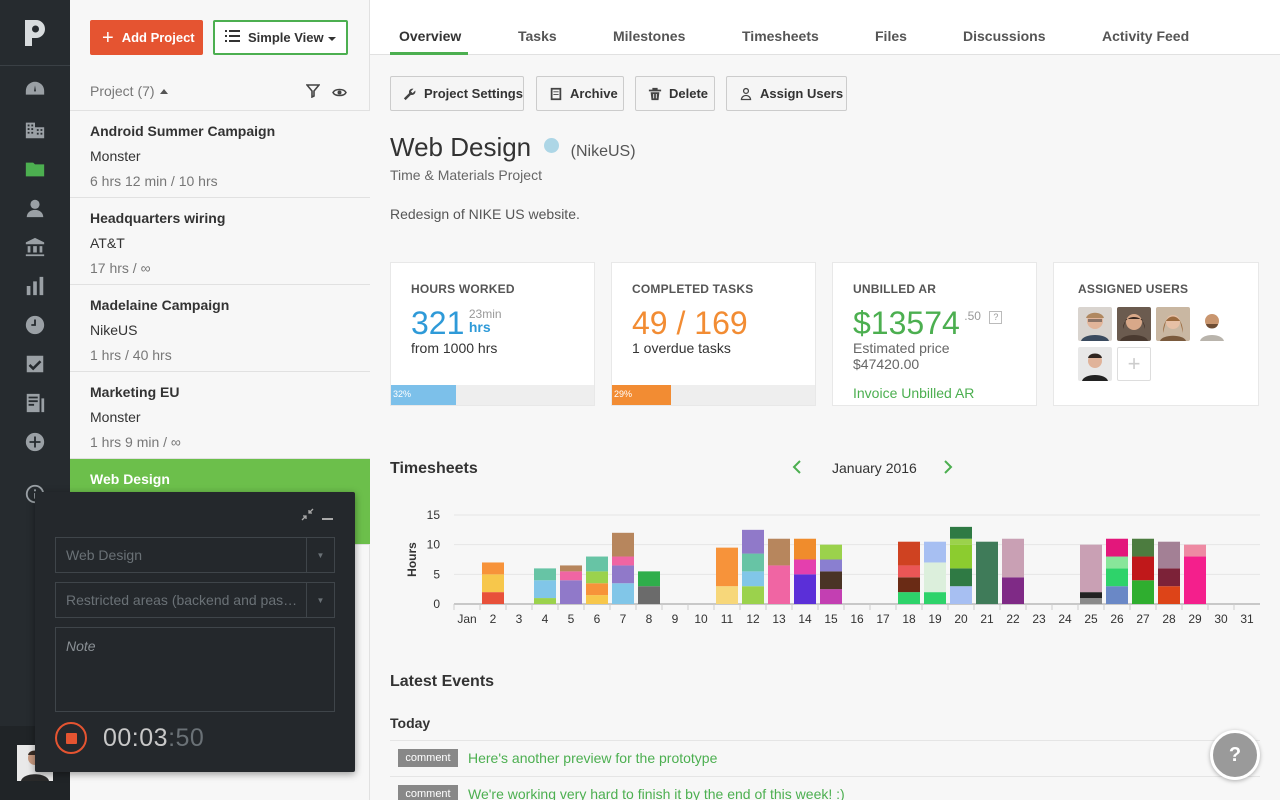 This screenshot has height=800, width=1280. Describe the element at coordinates (412, 559) in the screenshot. I see `y-axis-label: Hours` at that location.